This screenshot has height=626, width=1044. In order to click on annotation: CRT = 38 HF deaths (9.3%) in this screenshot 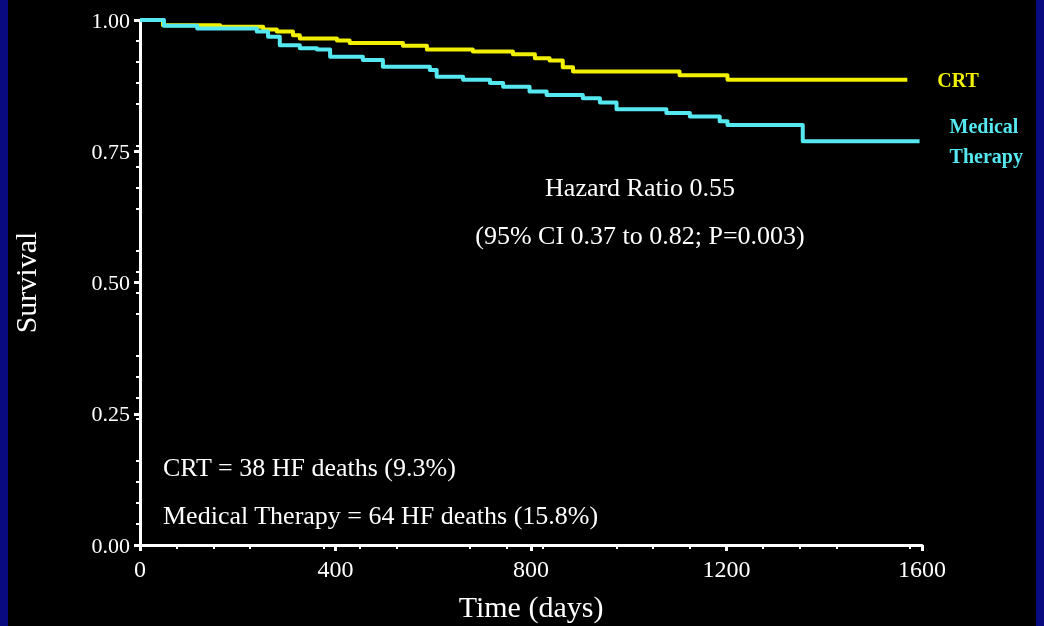, I will do `click(309, 467)`.